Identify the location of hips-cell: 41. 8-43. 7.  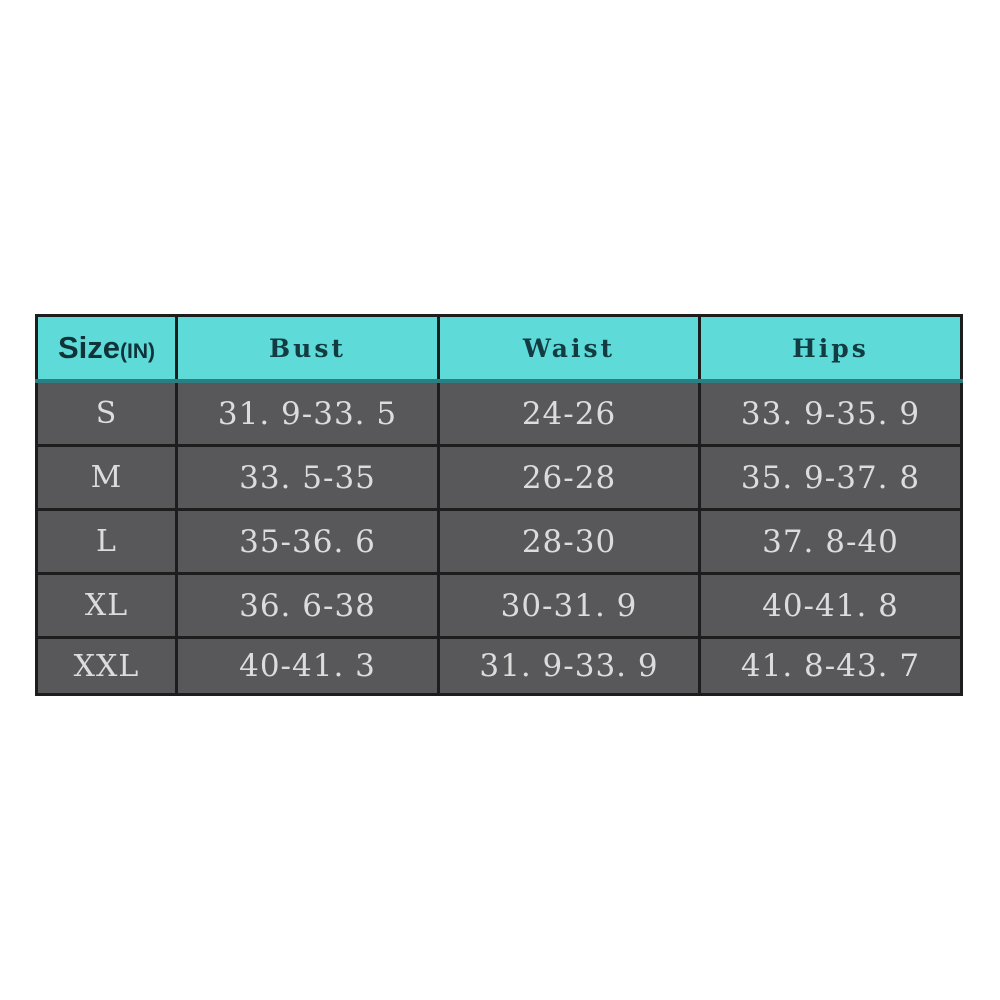
(830, 666).